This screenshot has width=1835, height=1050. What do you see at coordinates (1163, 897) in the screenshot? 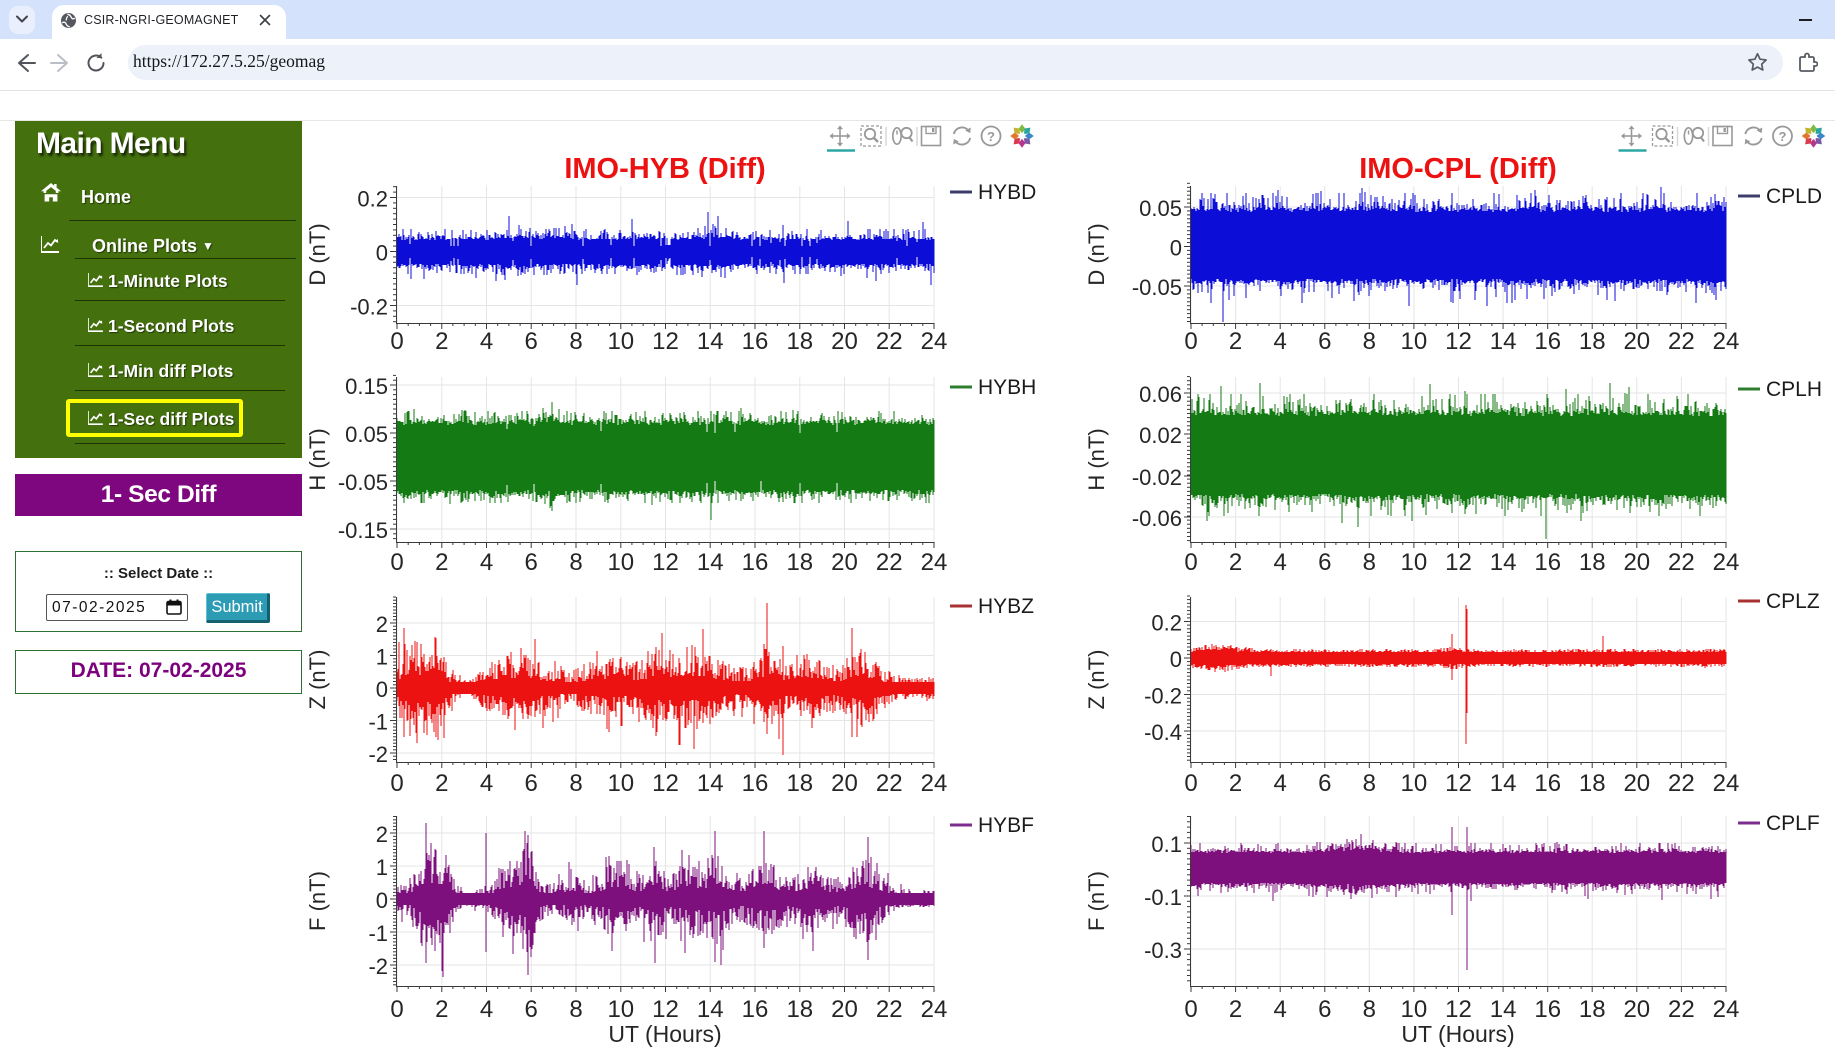
I see `svg-text: -0.1` at bounding box center [1163, 897].